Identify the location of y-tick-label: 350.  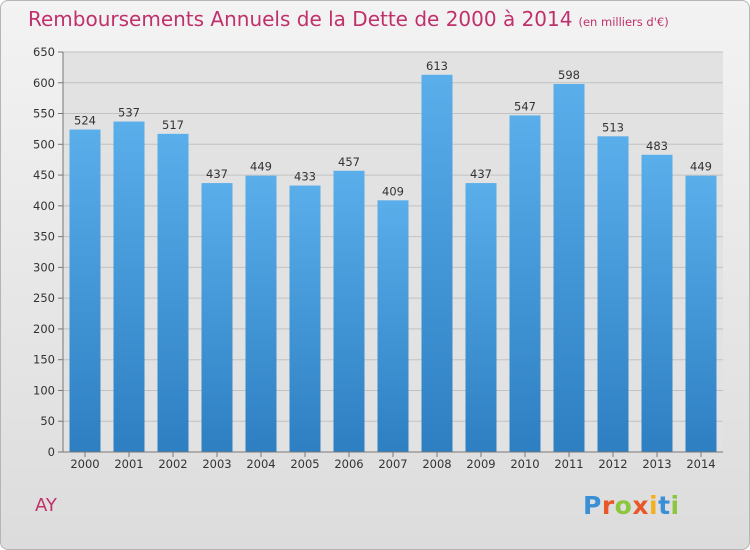
(44, 237).